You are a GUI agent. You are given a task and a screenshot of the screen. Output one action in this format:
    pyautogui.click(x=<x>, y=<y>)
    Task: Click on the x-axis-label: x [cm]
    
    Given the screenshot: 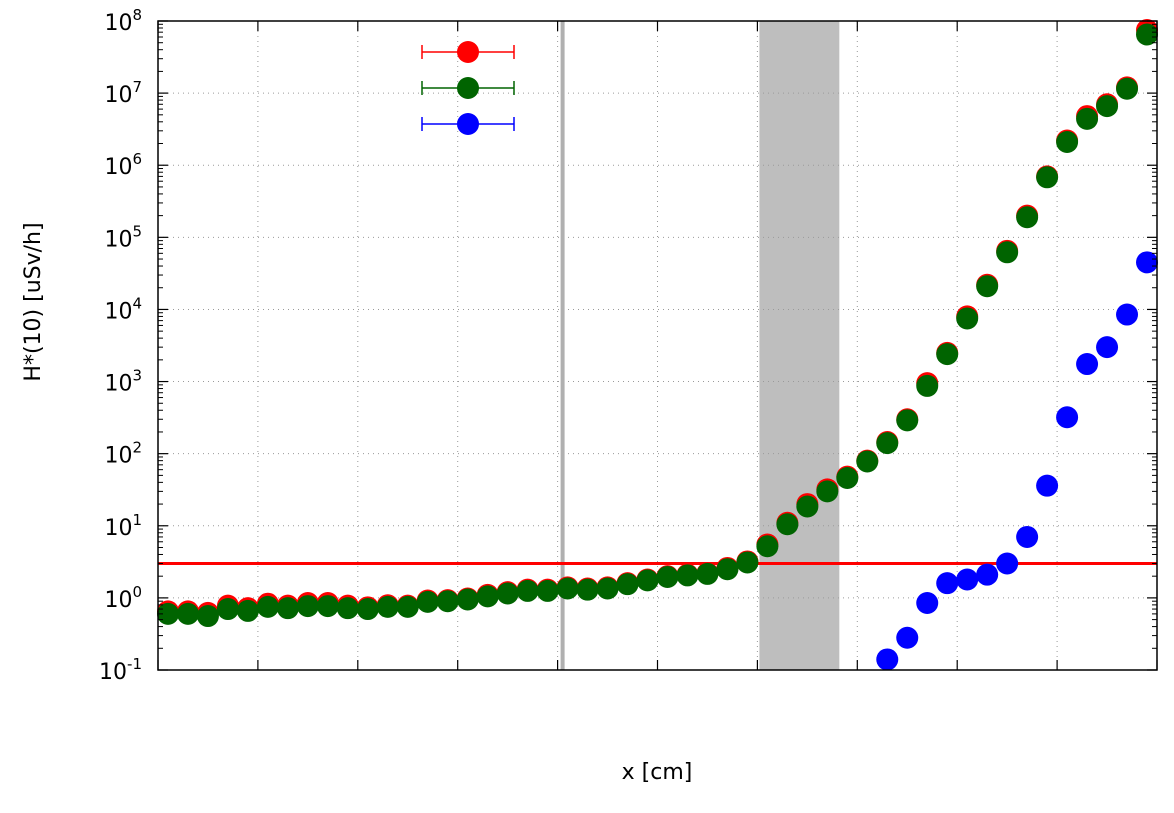 What is the action you would take?
    pyautogui.click(x=657, y=772)
    